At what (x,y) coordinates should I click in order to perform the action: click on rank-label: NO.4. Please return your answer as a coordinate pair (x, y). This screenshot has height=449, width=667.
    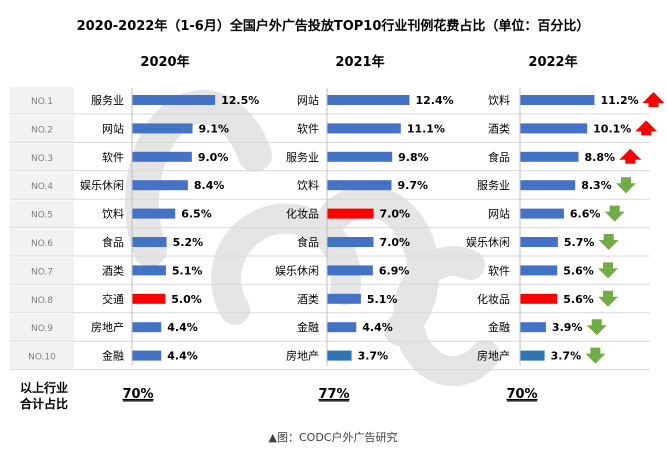
    Looking at the image, I should click on (42, 187).